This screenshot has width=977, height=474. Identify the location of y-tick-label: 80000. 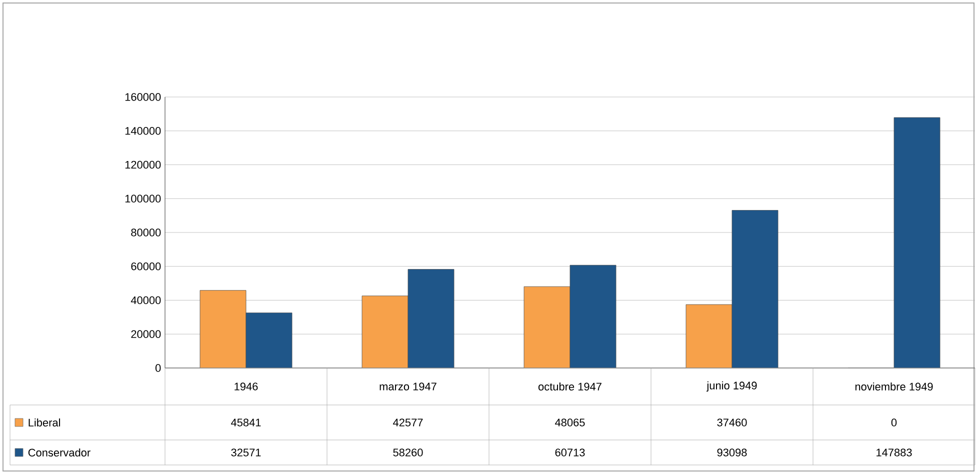
(146, 232).